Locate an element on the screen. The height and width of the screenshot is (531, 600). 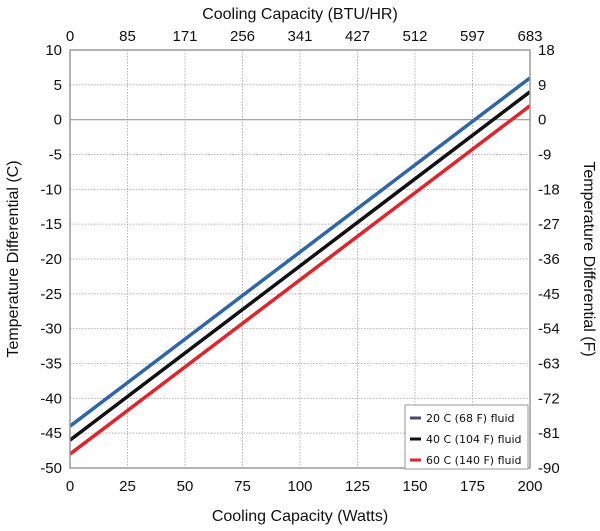
y2-tick-label: -72 is located at coordinates (549, 398).